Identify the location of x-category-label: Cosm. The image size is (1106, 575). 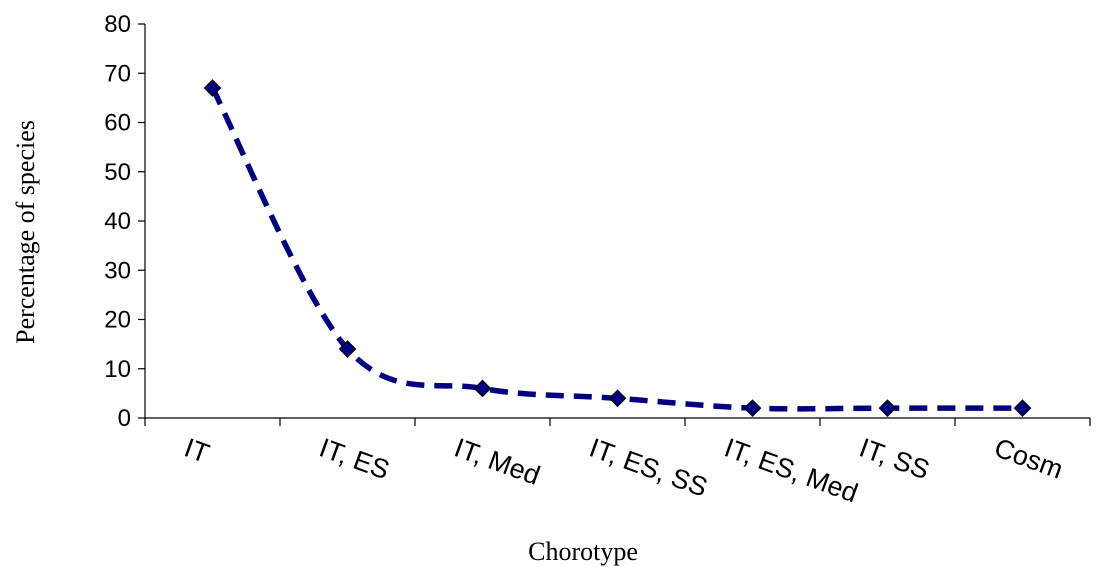
(1028, 458).